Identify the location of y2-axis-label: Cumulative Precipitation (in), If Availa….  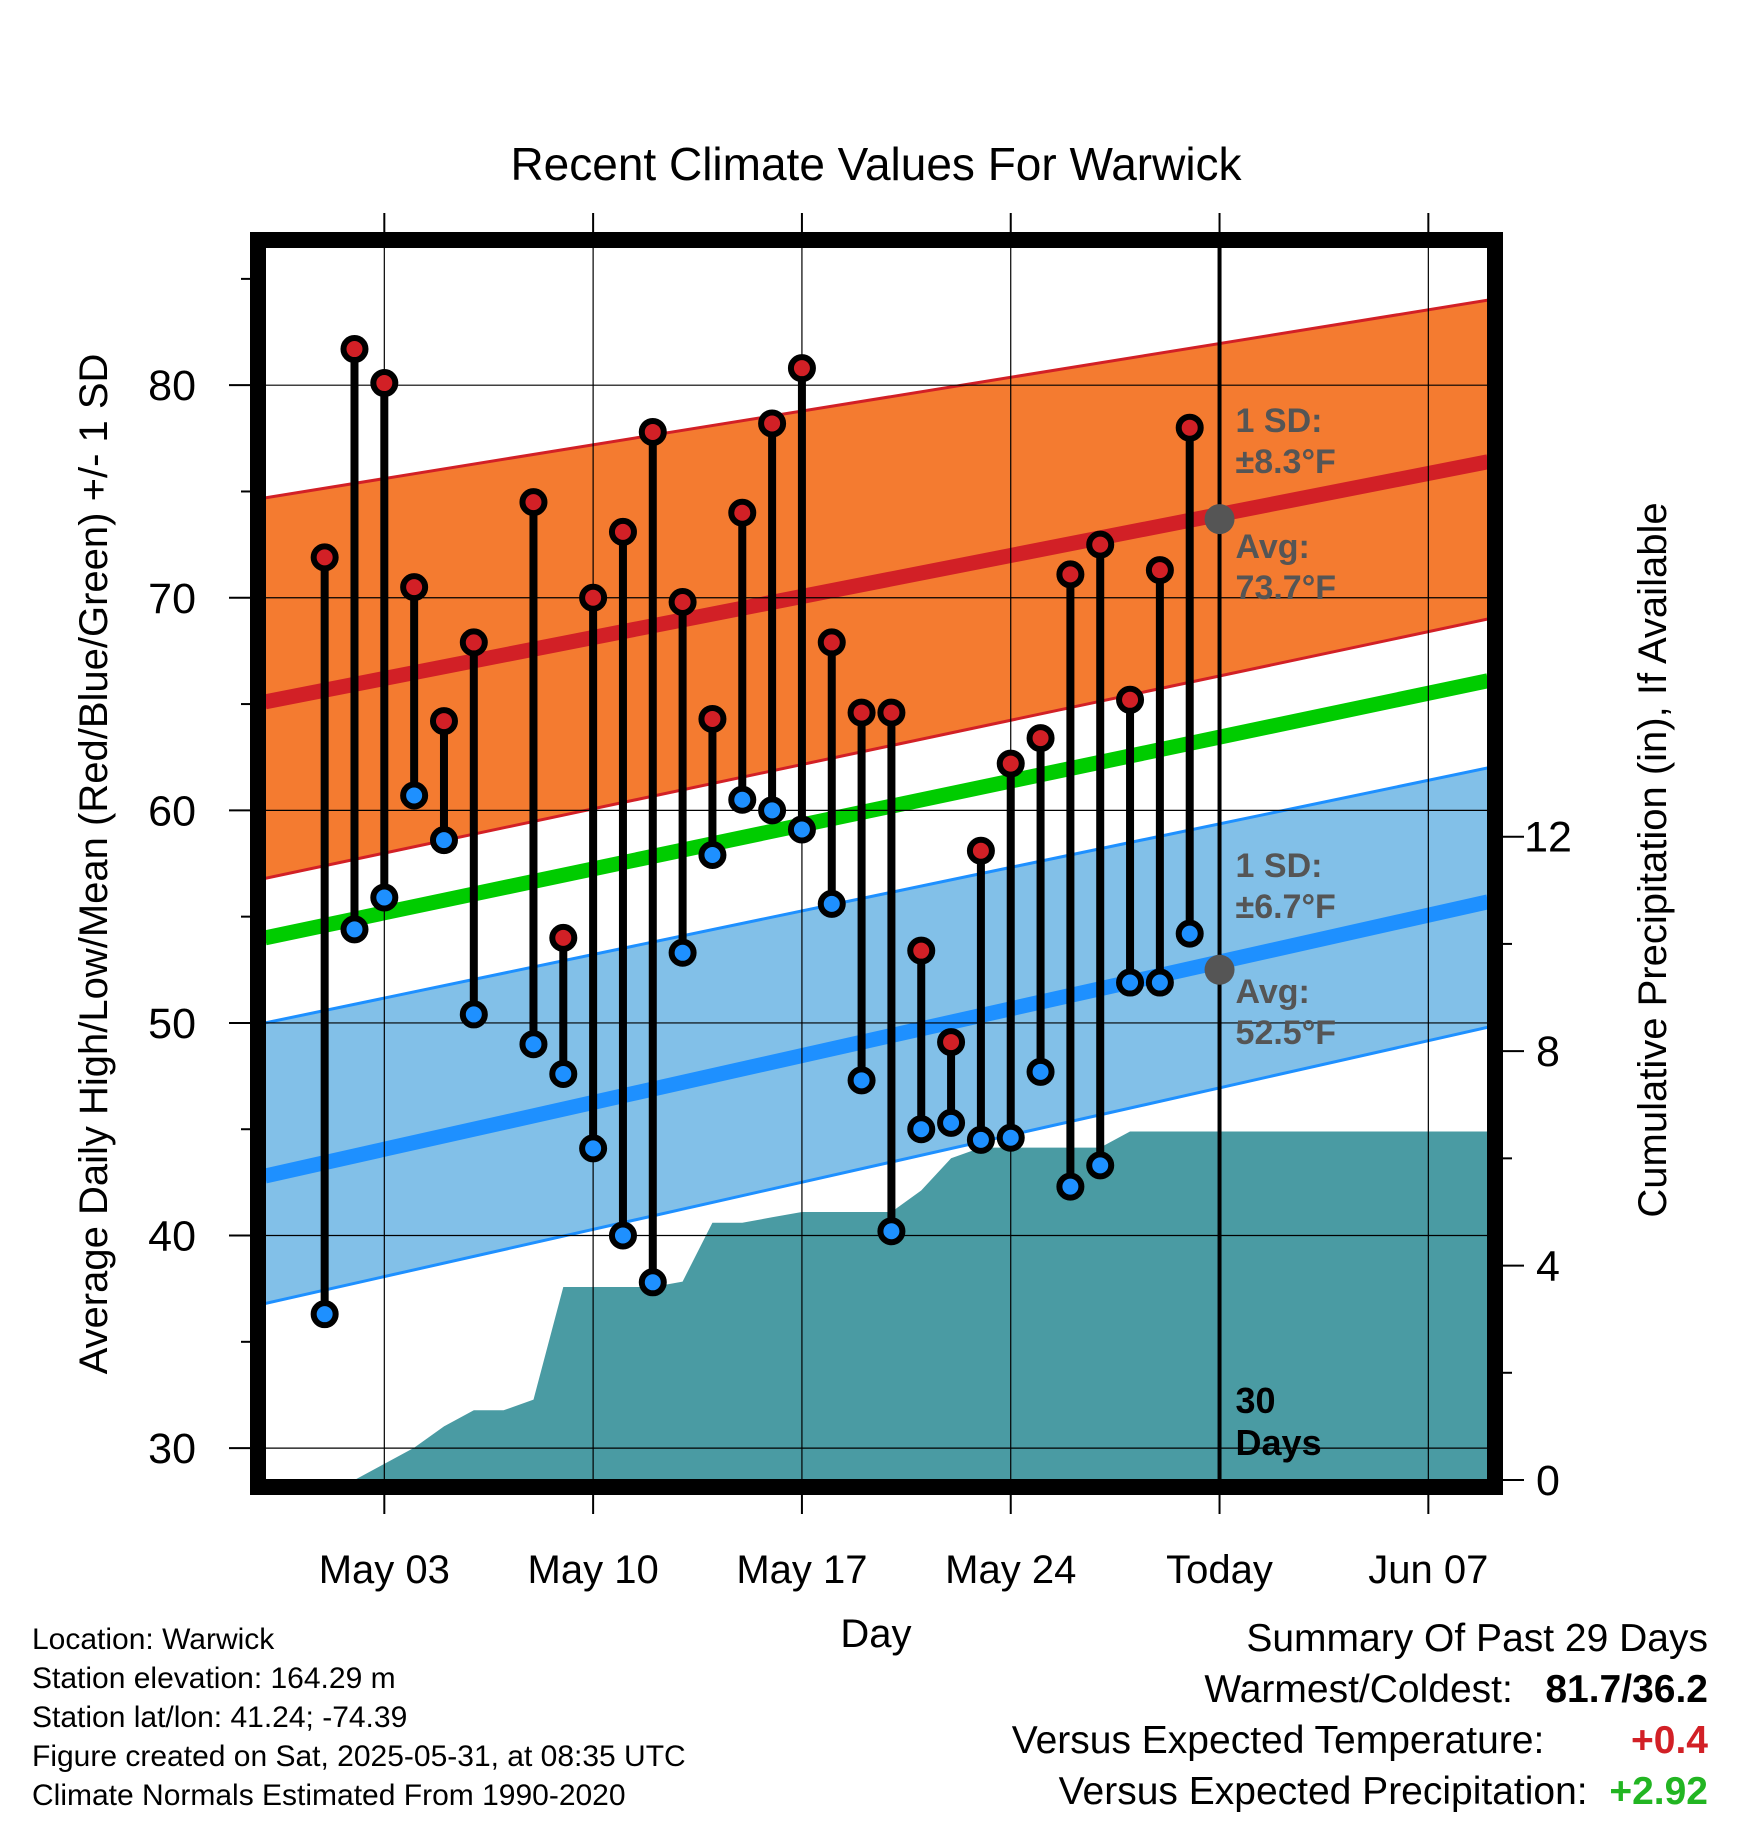
(1653, 859).